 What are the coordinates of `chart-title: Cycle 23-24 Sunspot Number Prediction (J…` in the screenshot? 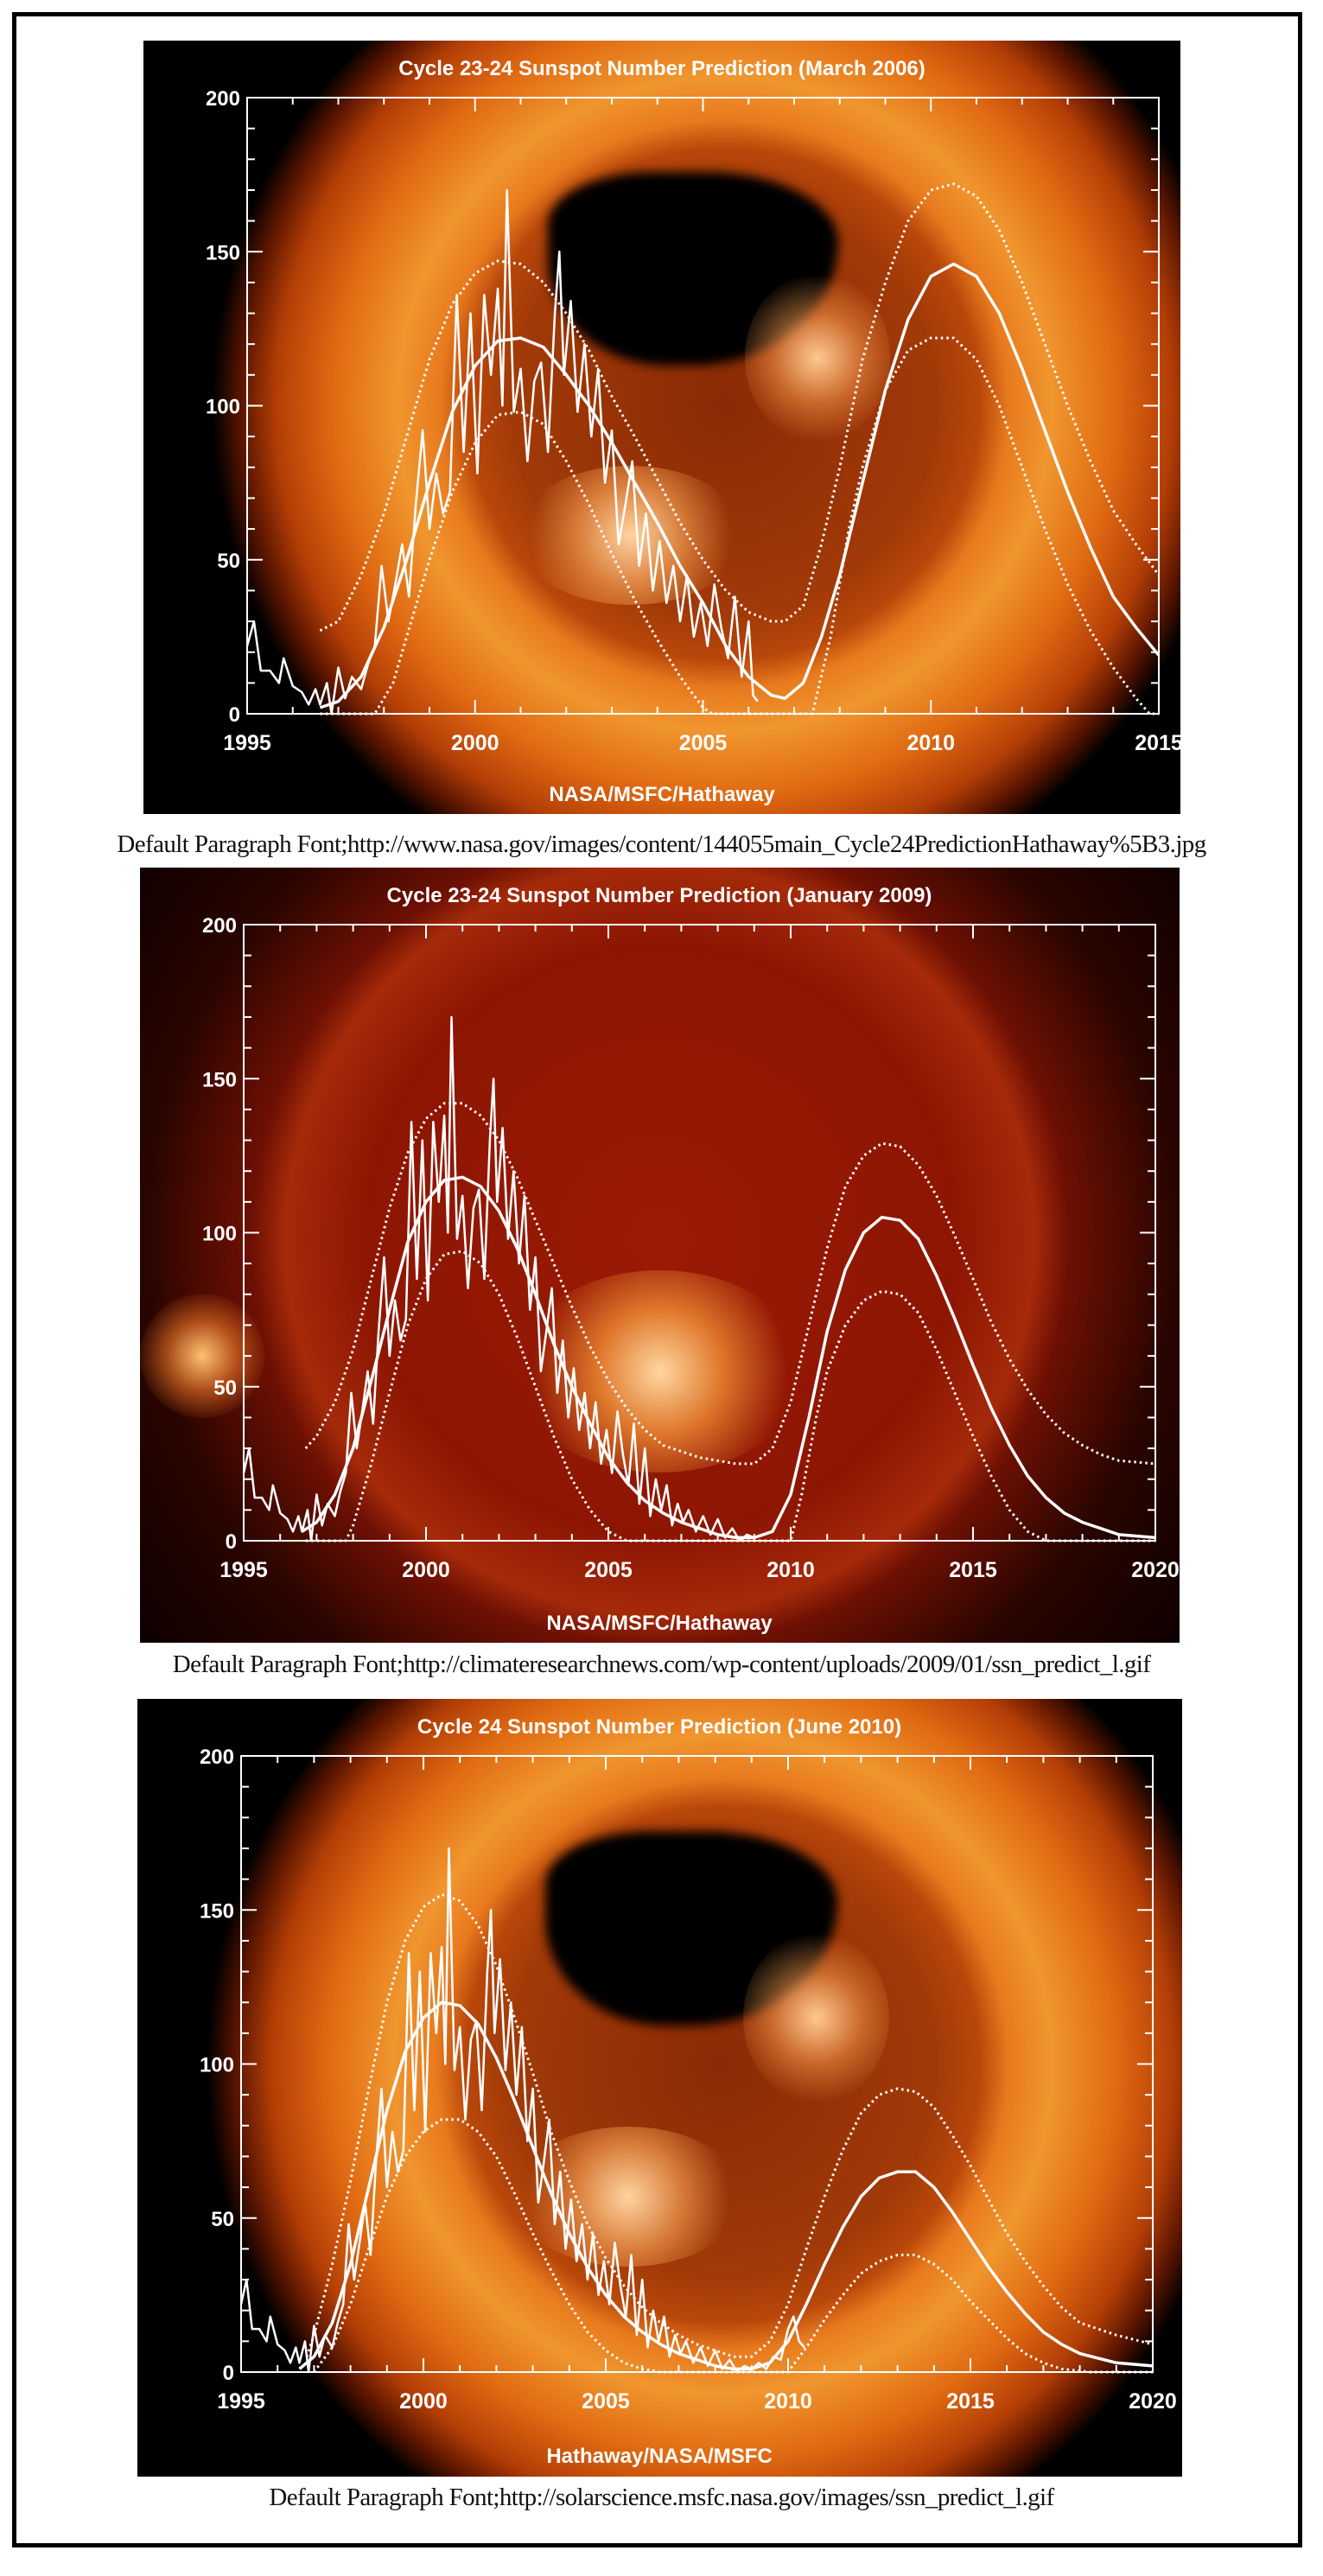 It's located at (659, 895).